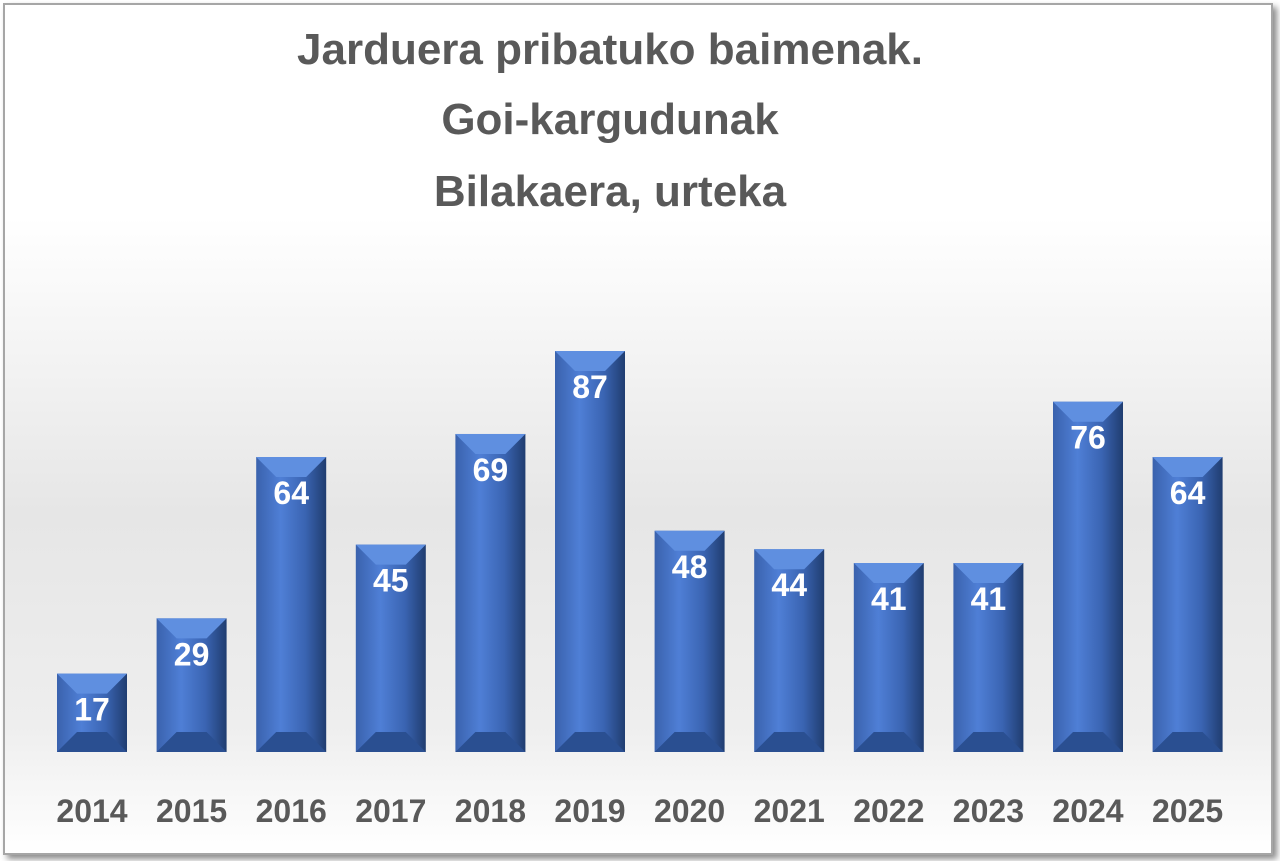  What do you see at coordinates (291, 811) in the screenshot?
I see `x-tick-label: 2016` at bounding box center [291, 811].